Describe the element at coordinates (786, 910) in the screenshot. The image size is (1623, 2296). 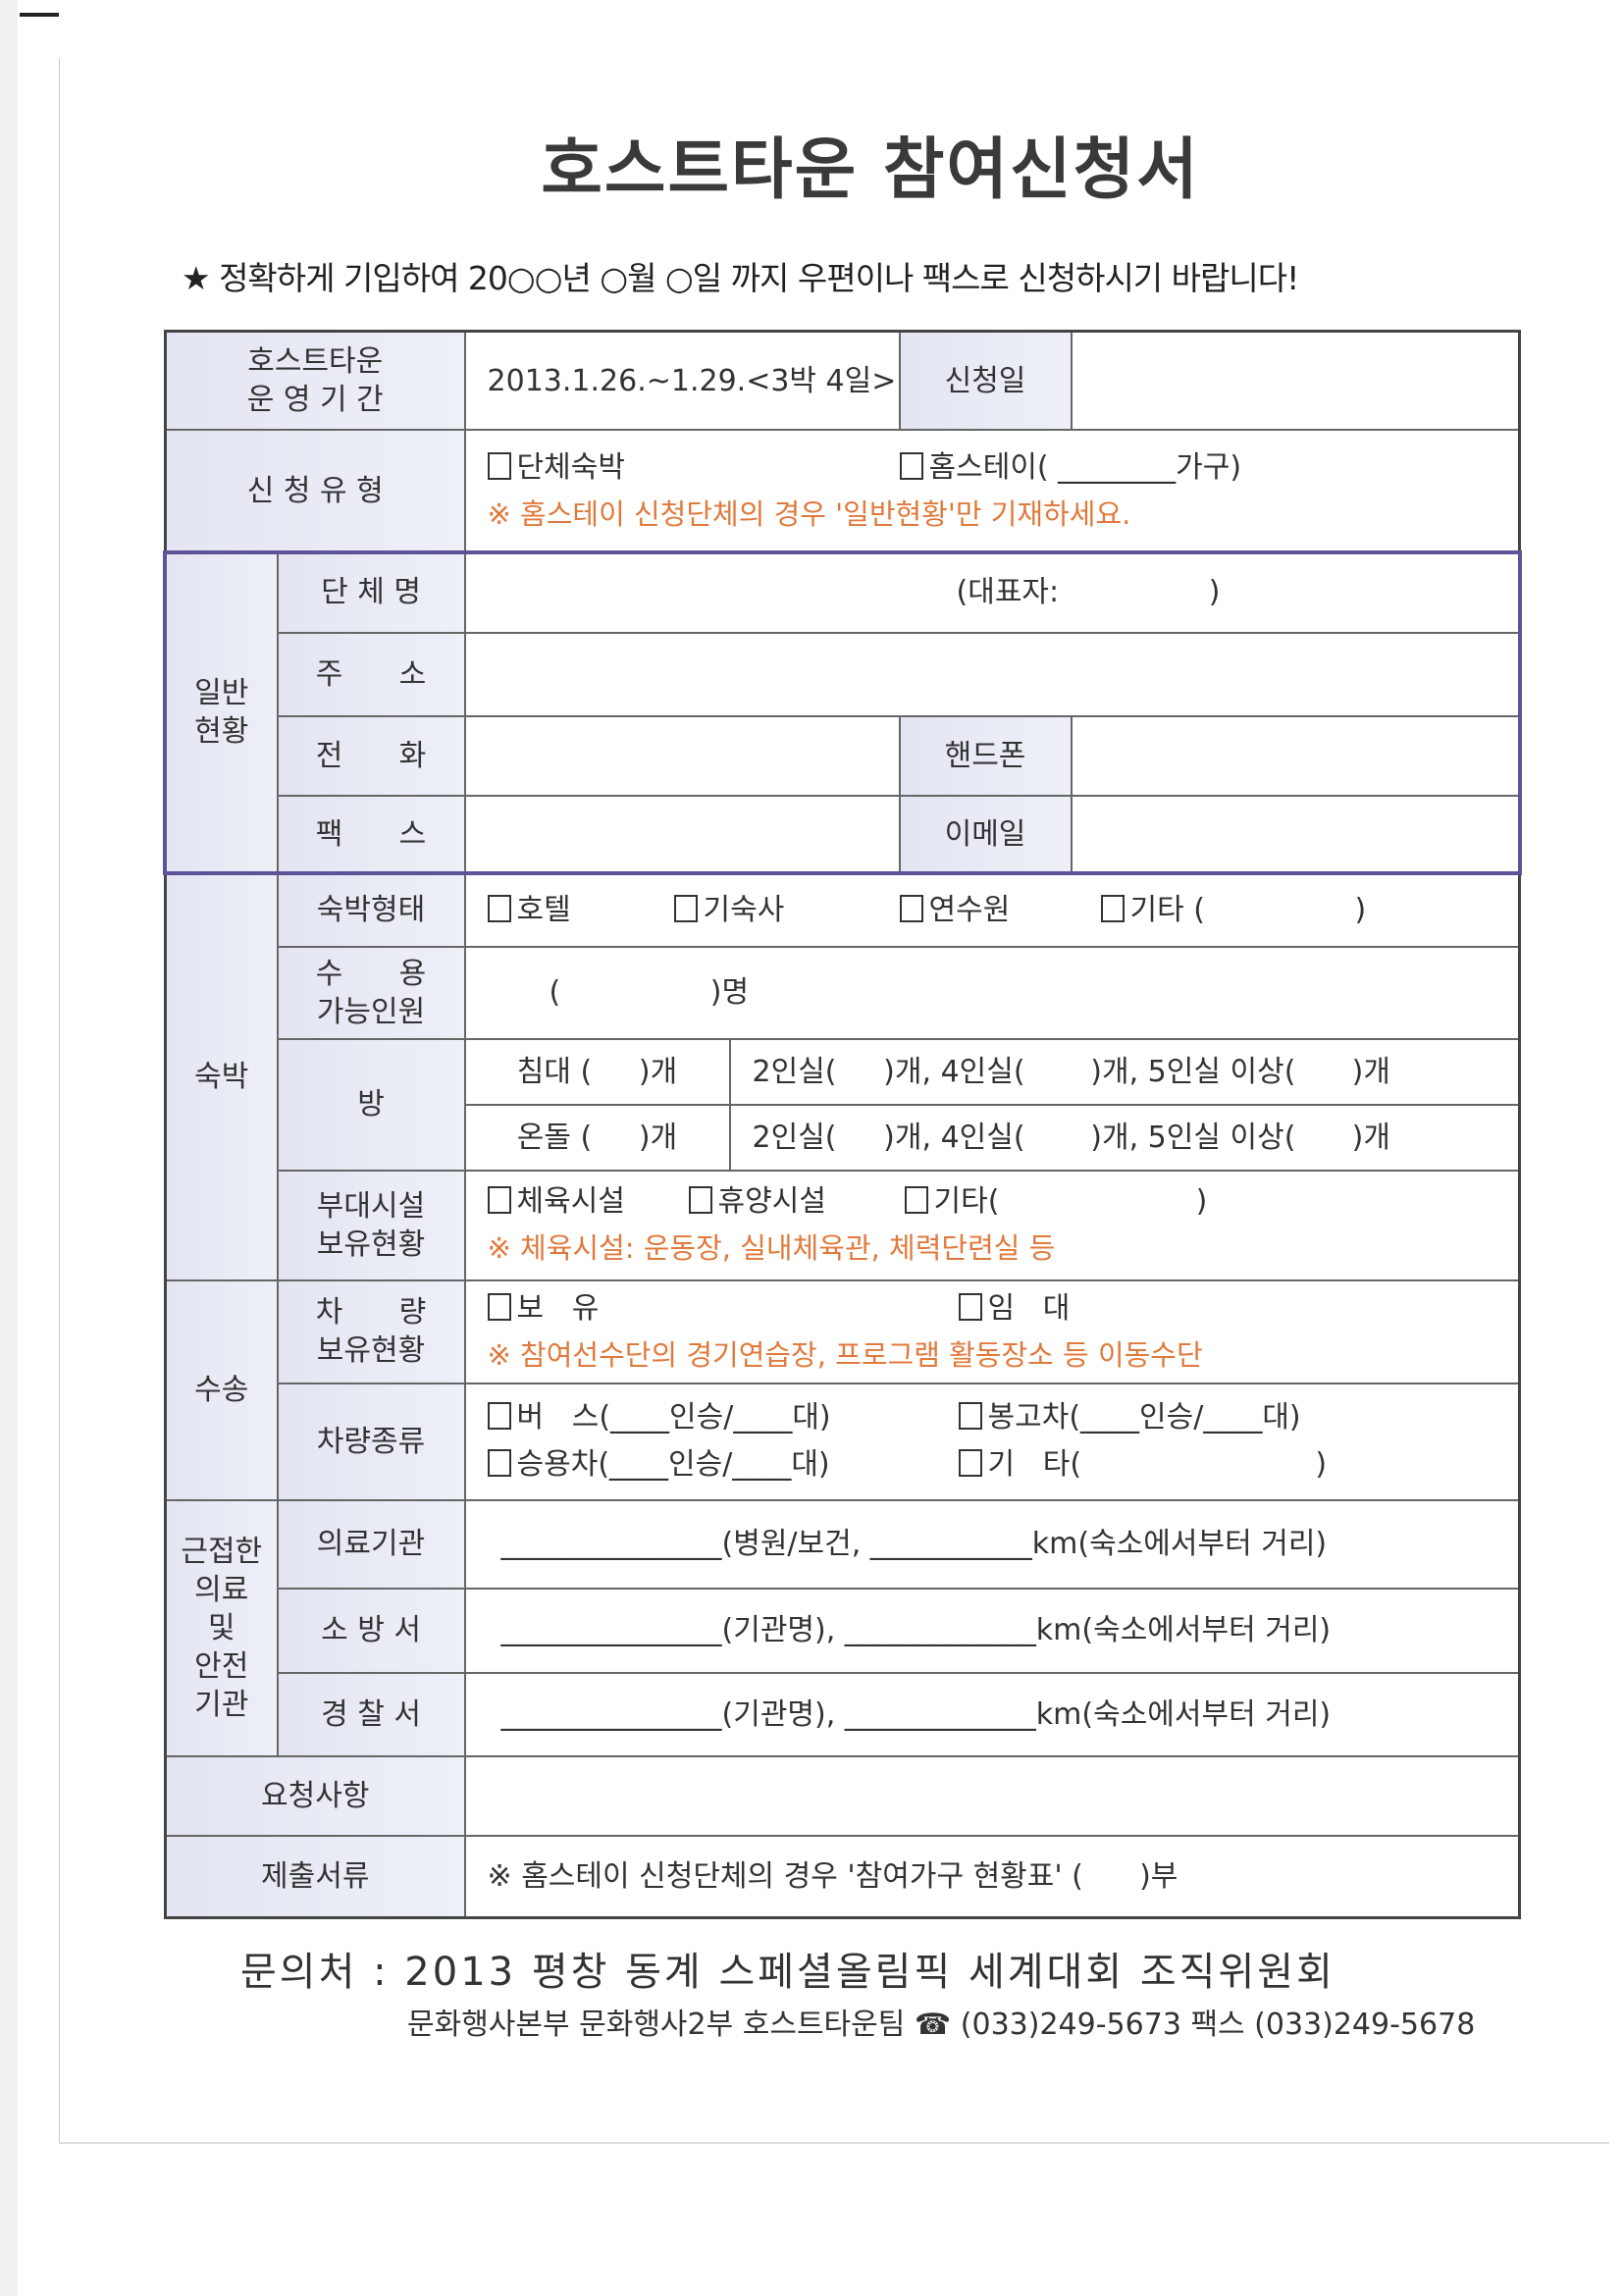
I see `dormitory-option: 기숙사` at that location.